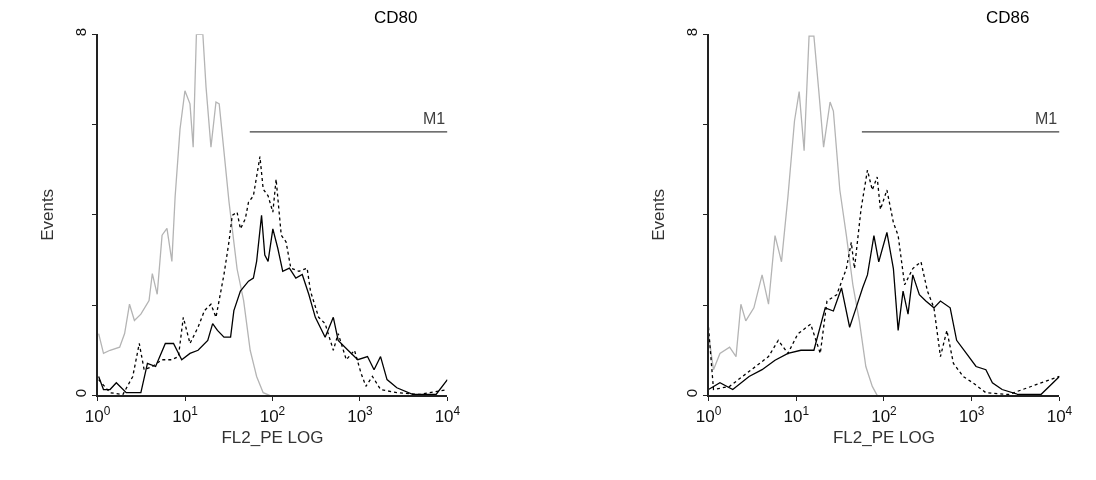  Describe the element at coordinates (396, 17) in the screenshot. I see `chart-title: CD80` at that location.